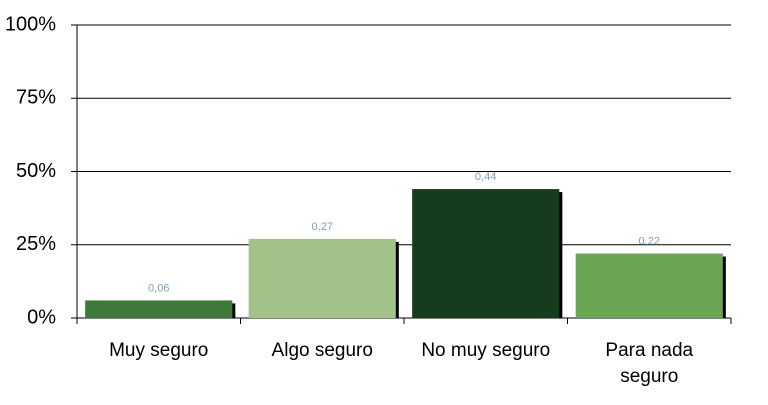 The width and height of the screenshot is (768, 405). What do you see at coordinates (41, 317) in the screenshot?
I see `y-tick-label: 0%` at bounding box center [41, 317].